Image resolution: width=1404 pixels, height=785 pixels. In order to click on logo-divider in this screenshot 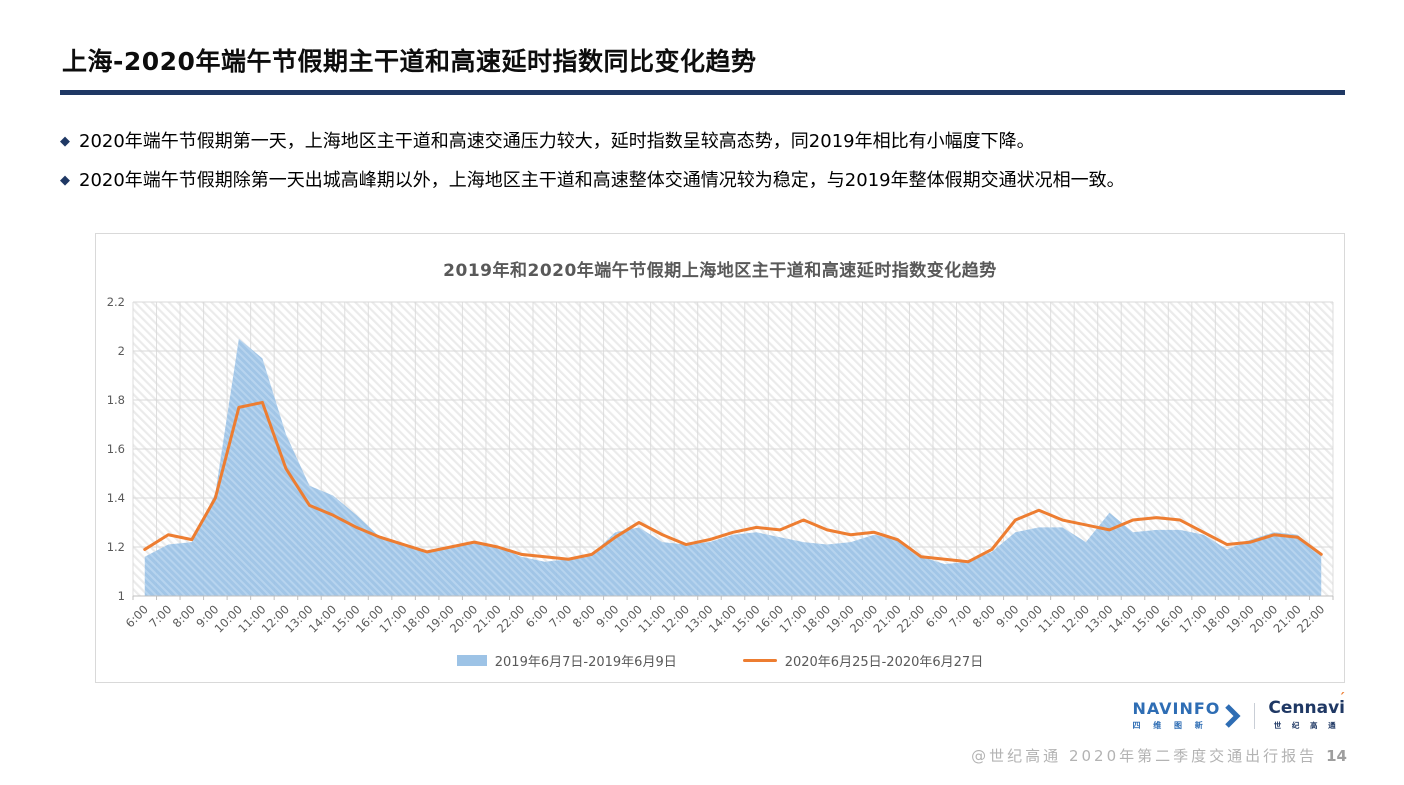, I will do `click(1255, 715)`.